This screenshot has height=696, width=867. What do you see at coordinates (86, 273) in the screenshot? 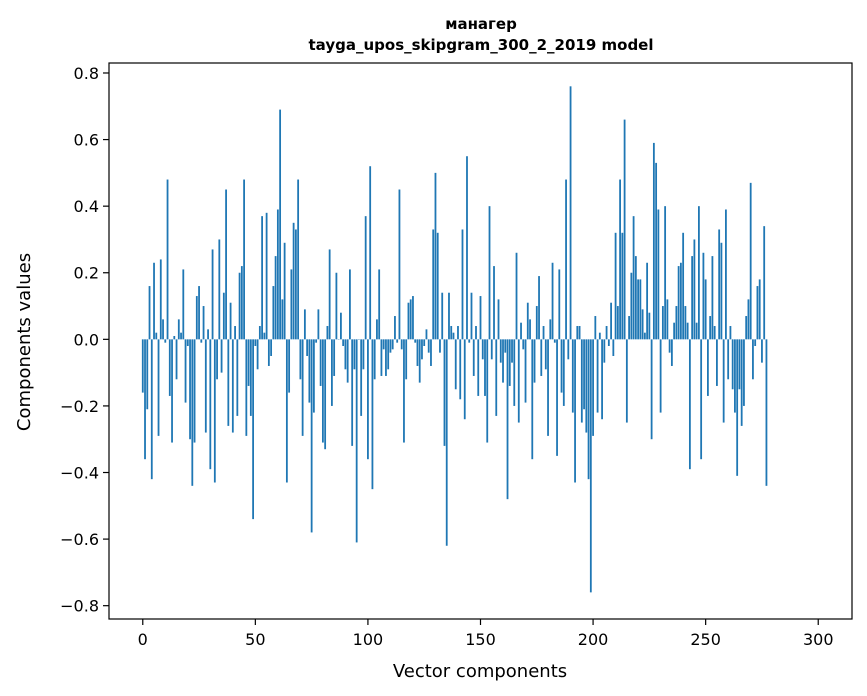
I see `y-tick-label-5: 0.2` at bounding box center [86, 273].